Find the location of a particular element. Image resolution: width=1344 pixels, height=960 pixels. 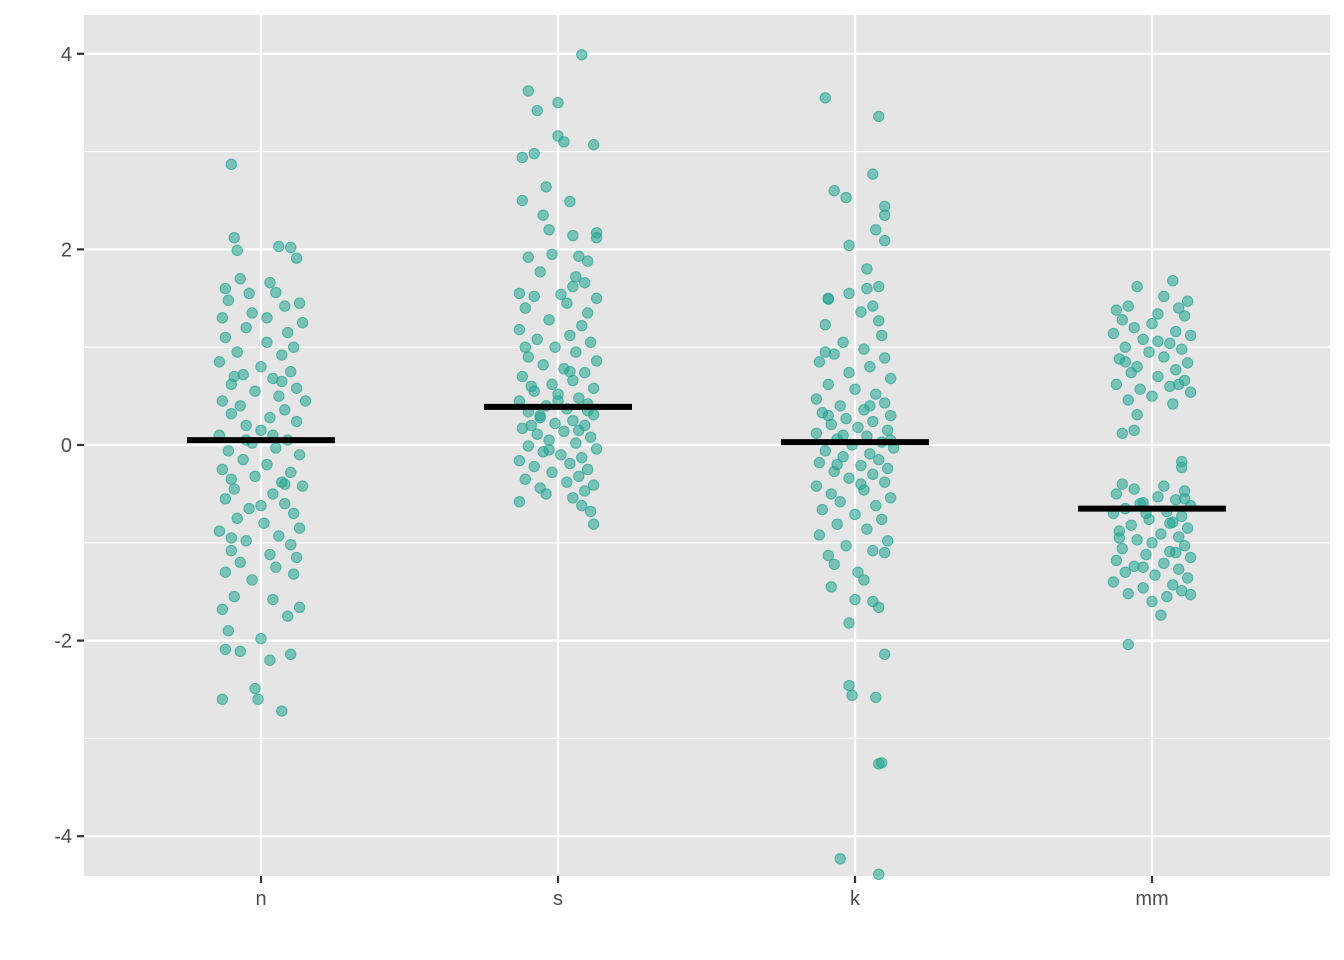

y-tick-label: -4 is located at coordinates (63, 837).